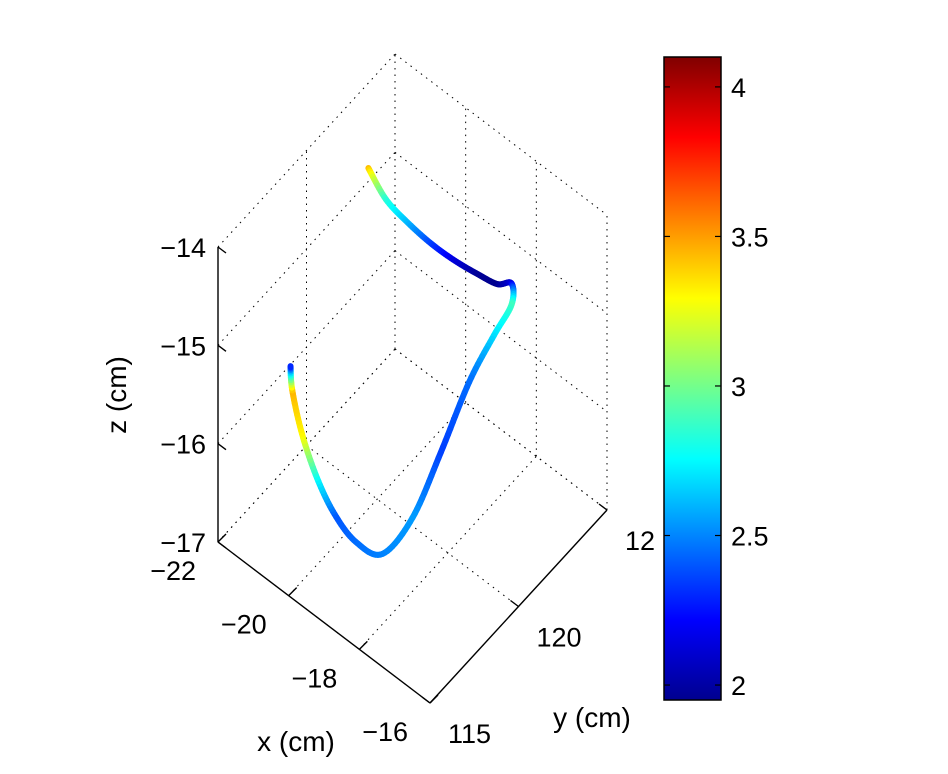 This screenshot has height=774, width=948. What do you see at coordinates (315, 678) in the screenshot?
I see `x-tick-label: −18` at bounding box center [315, 678].